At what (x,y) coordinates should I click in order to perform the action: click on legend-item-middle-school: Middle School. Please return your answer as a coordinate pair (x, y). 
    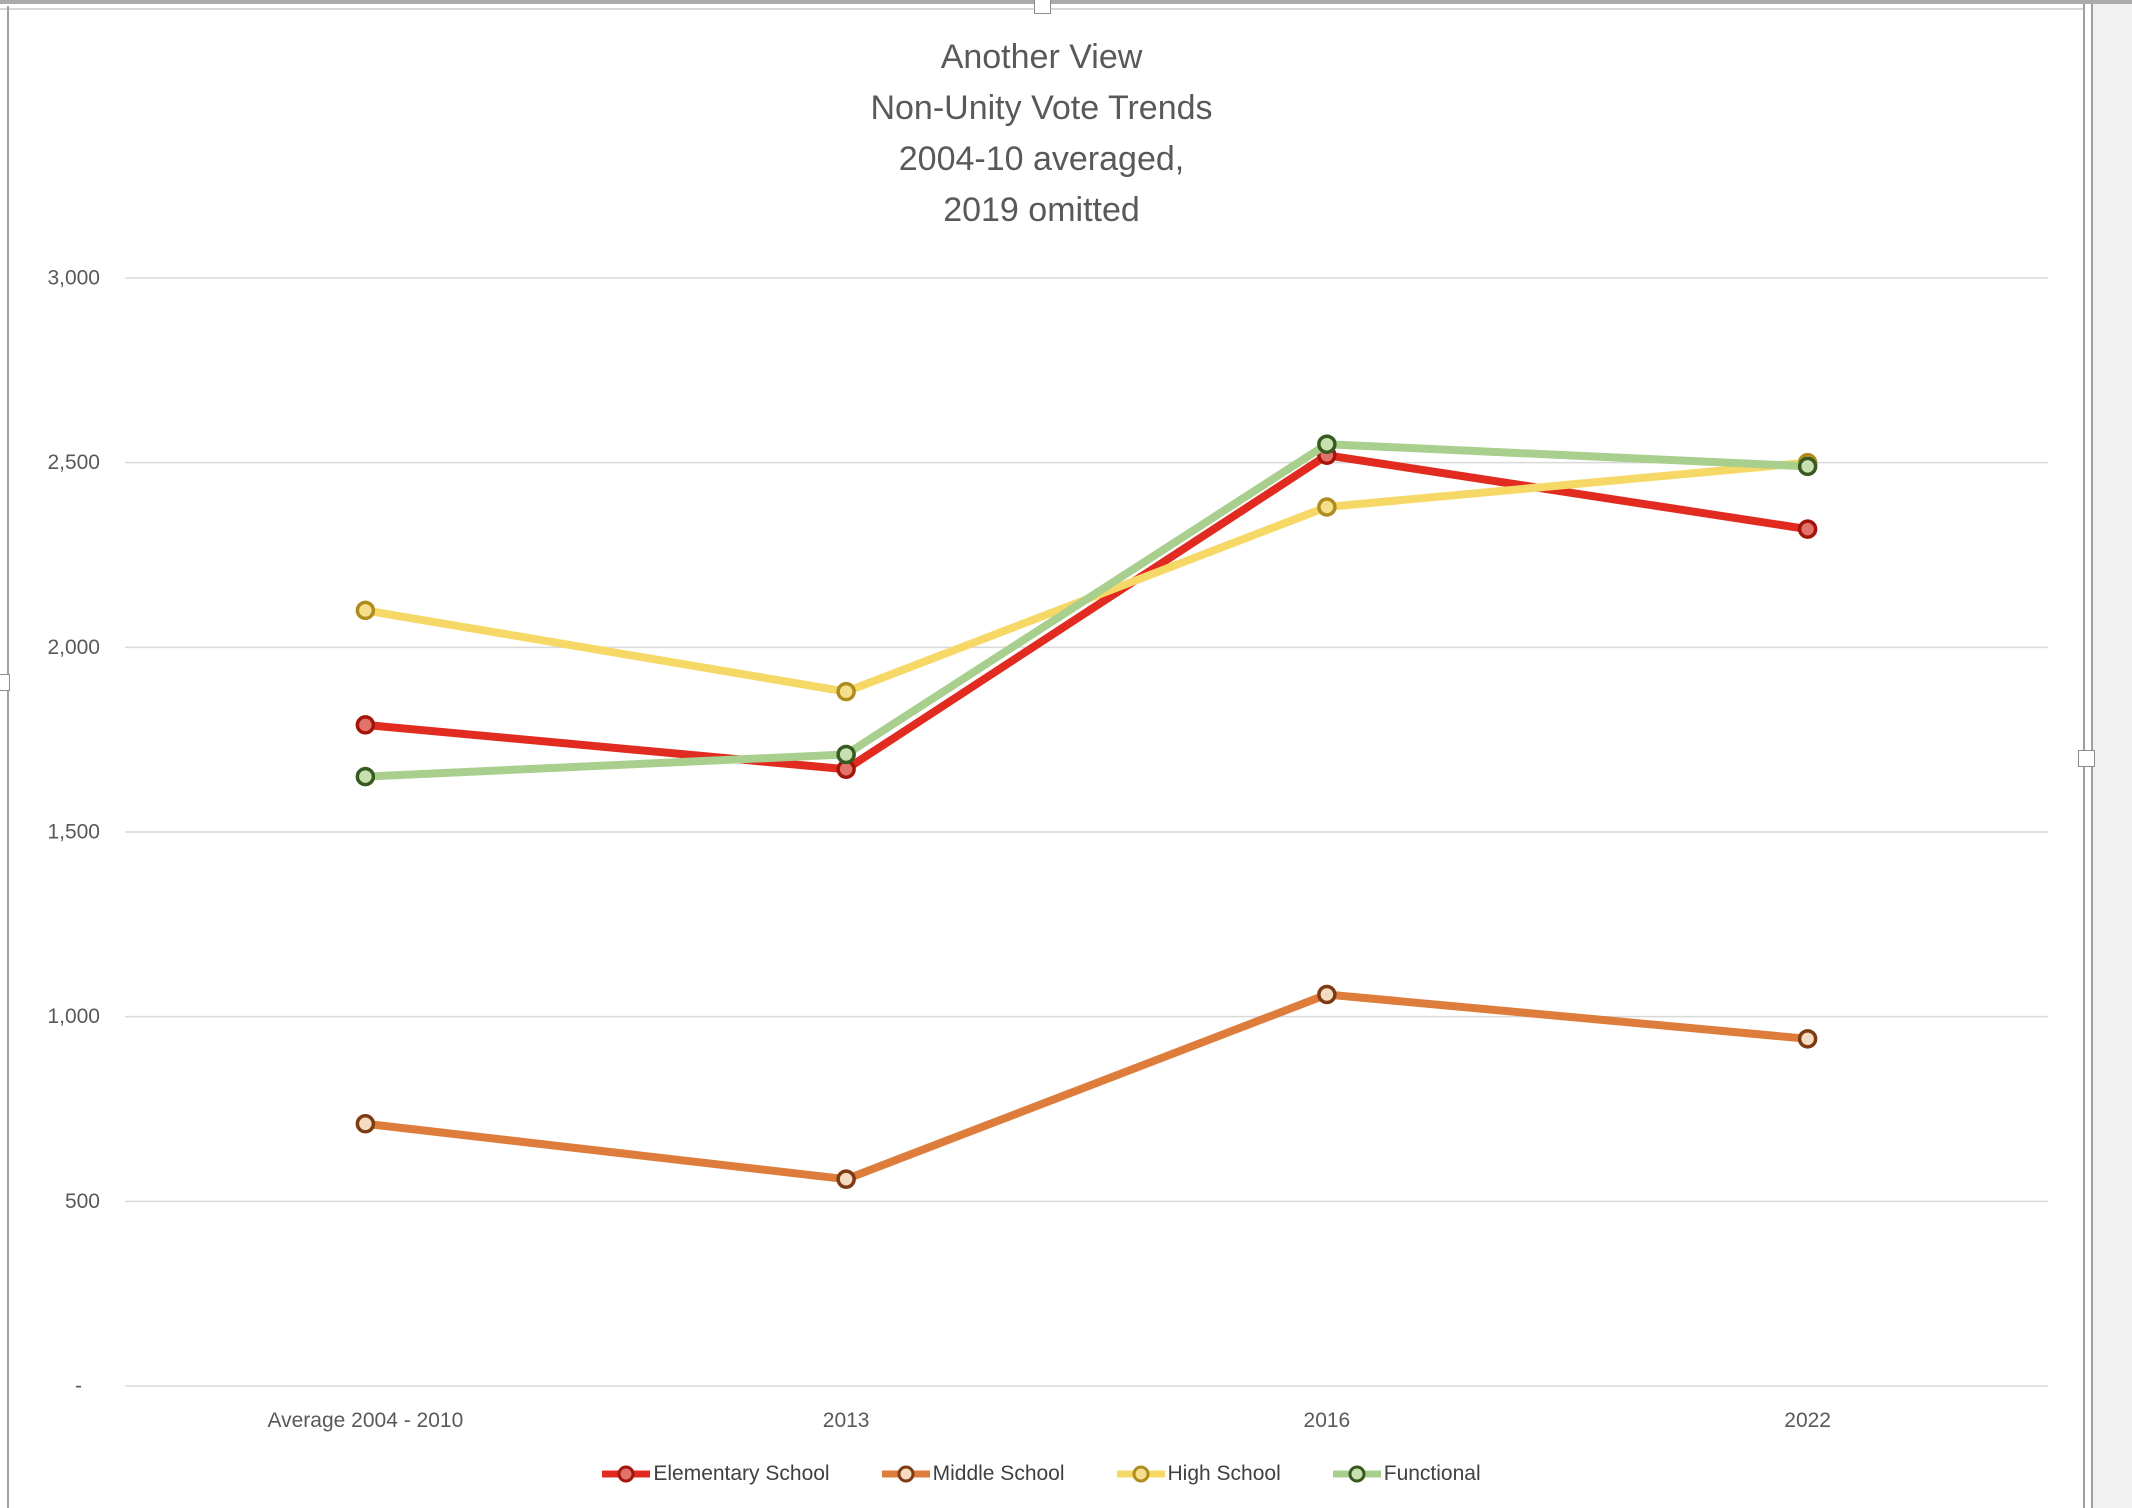
    Looking at the image, I should click on (973, 1474).